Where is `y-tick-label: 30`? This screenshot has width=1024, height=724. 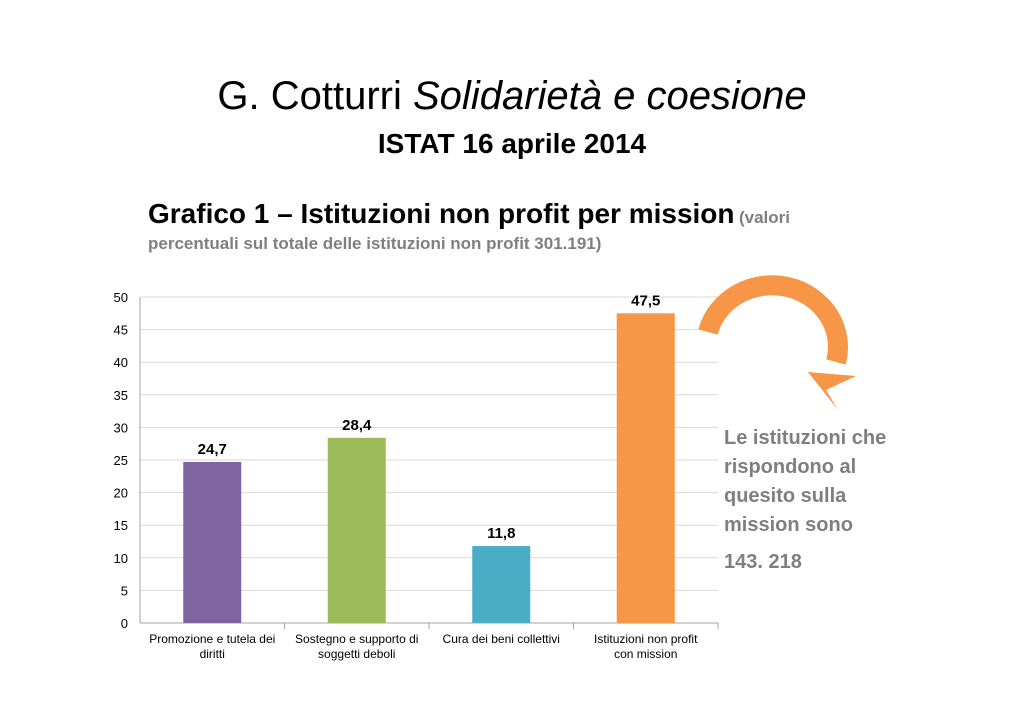 y-tick-label: 30 is located at coordinates (121, 427).